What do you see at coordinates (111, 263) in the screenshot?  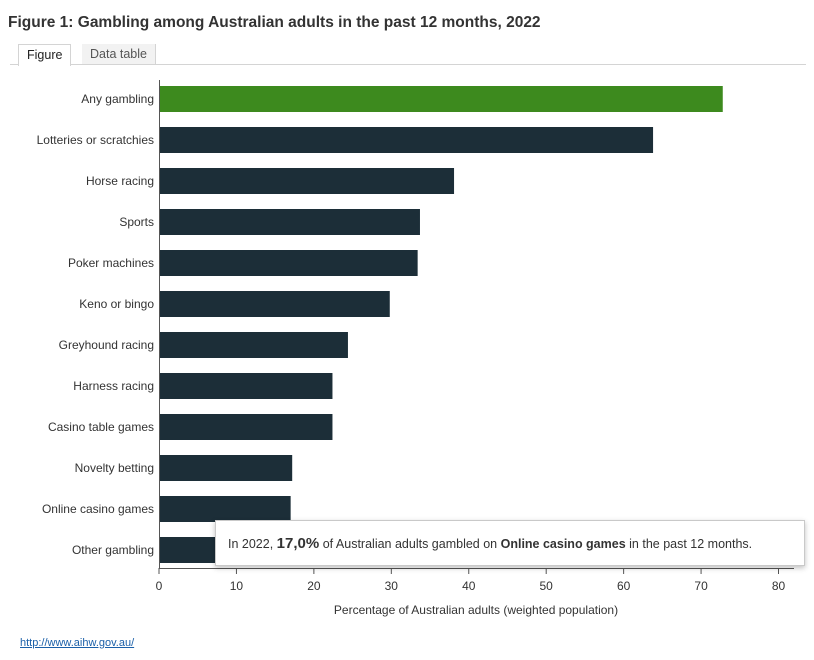 I see `category-label: Poker machines` at bounding box center [111, 263].